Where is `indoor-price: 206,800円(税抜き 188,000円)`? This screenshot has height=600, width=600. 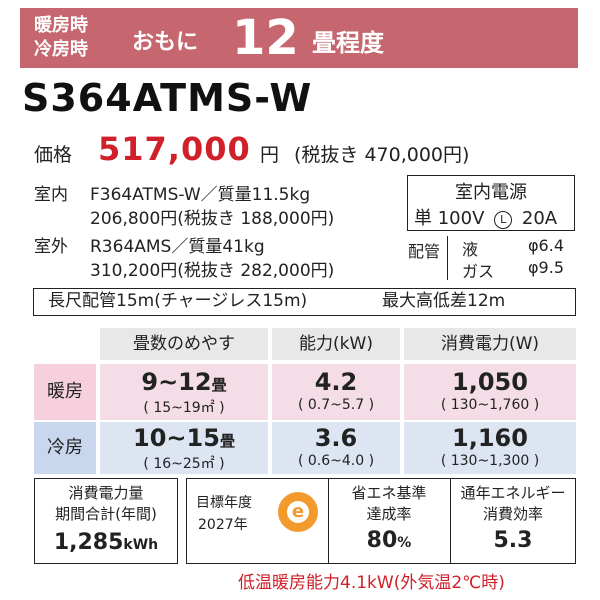 indoor-price: 206,800円(税抜き 188,000円) is located at coordinates (212, 219).